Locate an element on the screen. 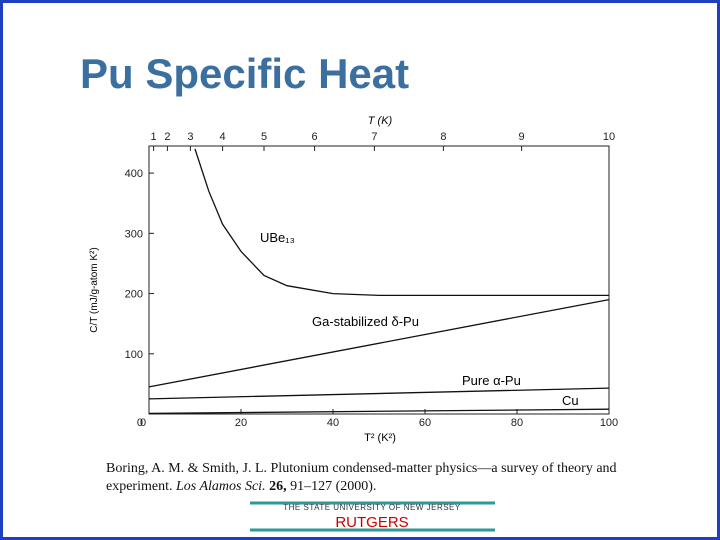 The width and height of the screenshot is (720, 540). series-label: Cu is located at coordinates (570, 400).